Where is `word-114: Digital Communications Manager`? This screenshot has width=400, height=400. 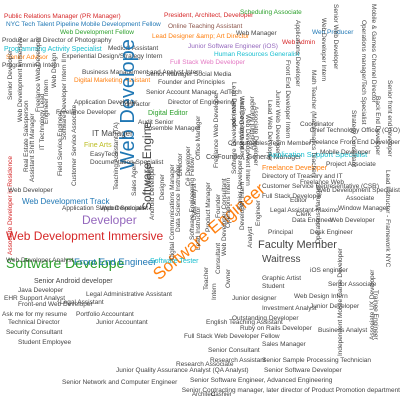
word-114: Digital Communications Manager is located at coordinates (172, 212).